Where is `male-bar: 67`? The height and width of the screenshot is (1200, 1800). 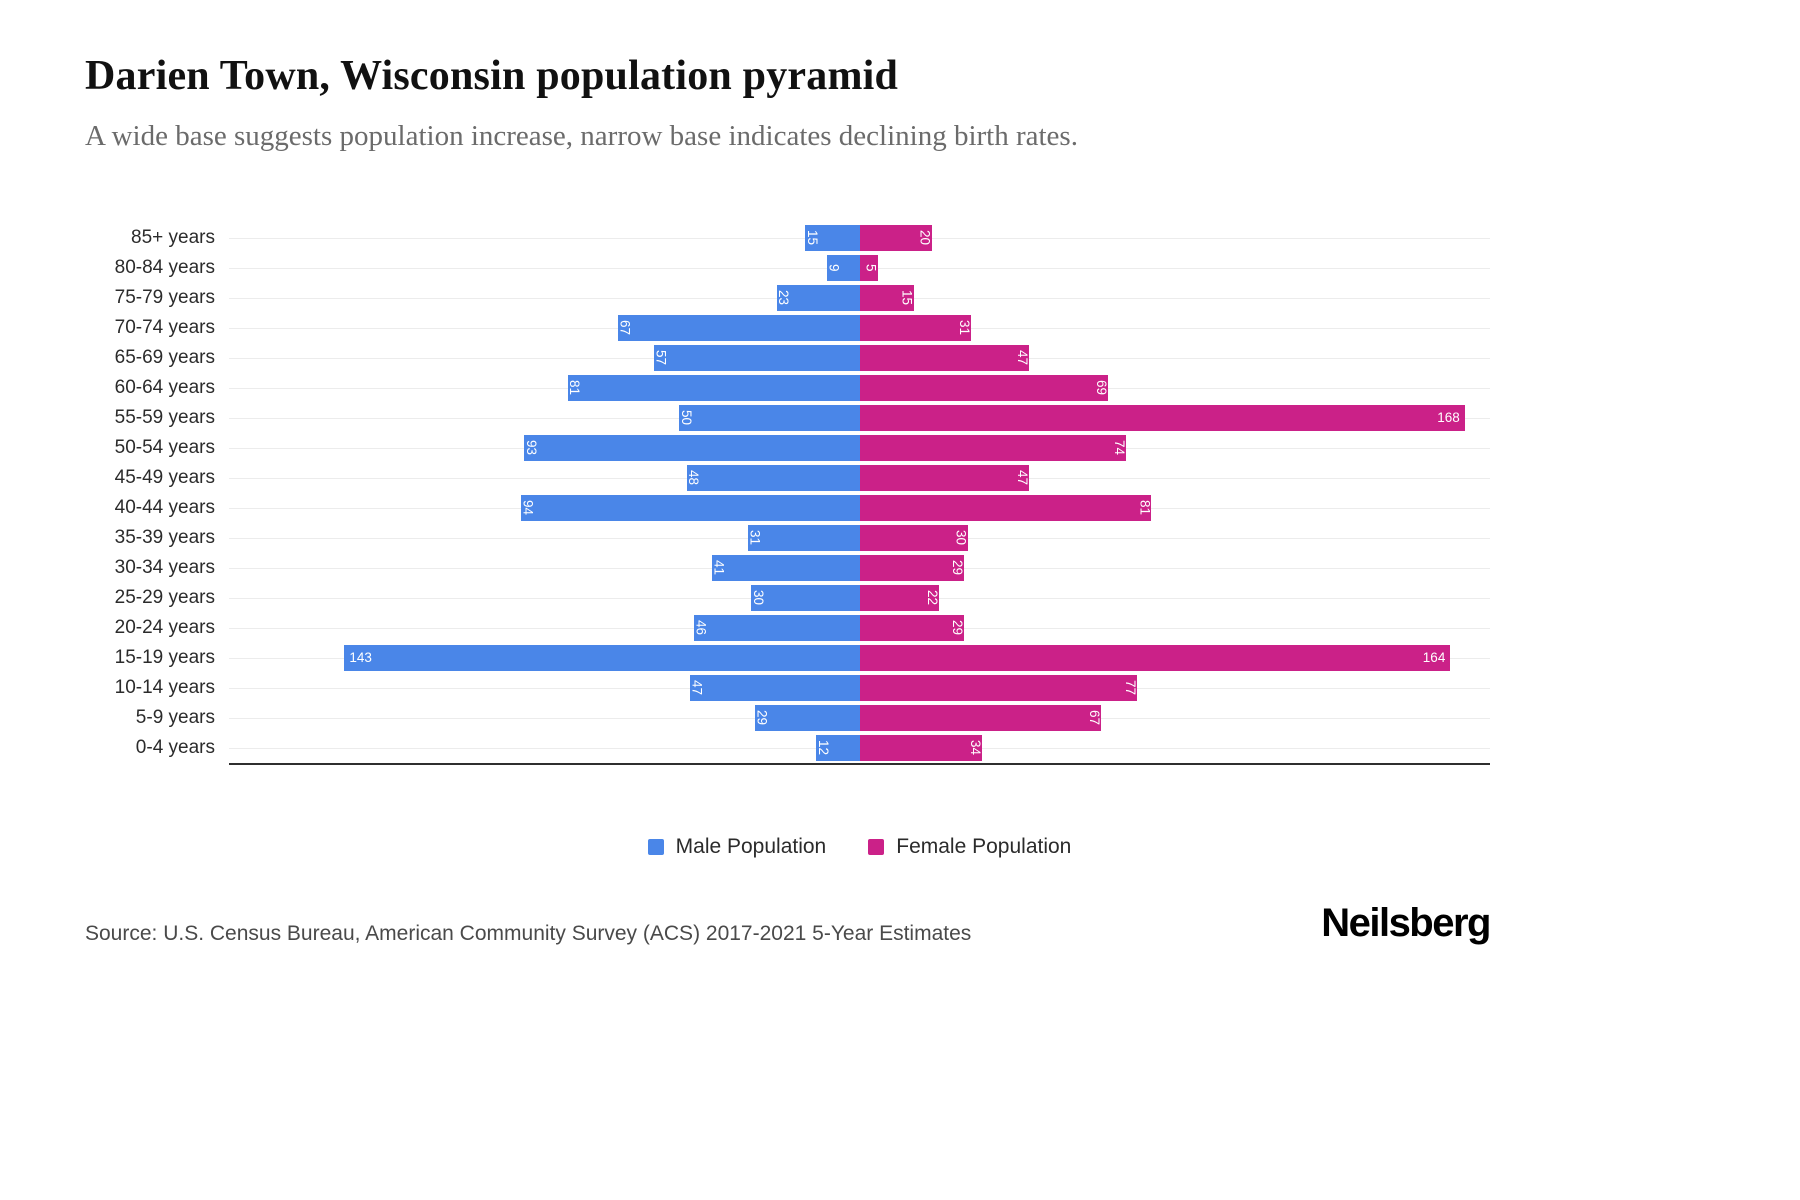
male-bar: 67 is located at coordinates (739, 328).